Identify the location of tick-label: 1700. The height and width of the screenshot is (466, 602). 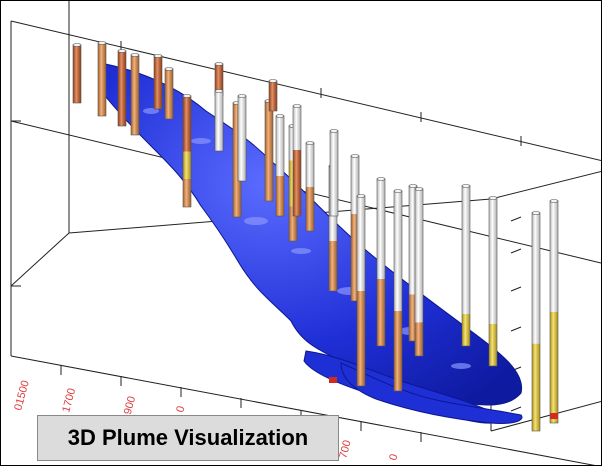
(69, 400).